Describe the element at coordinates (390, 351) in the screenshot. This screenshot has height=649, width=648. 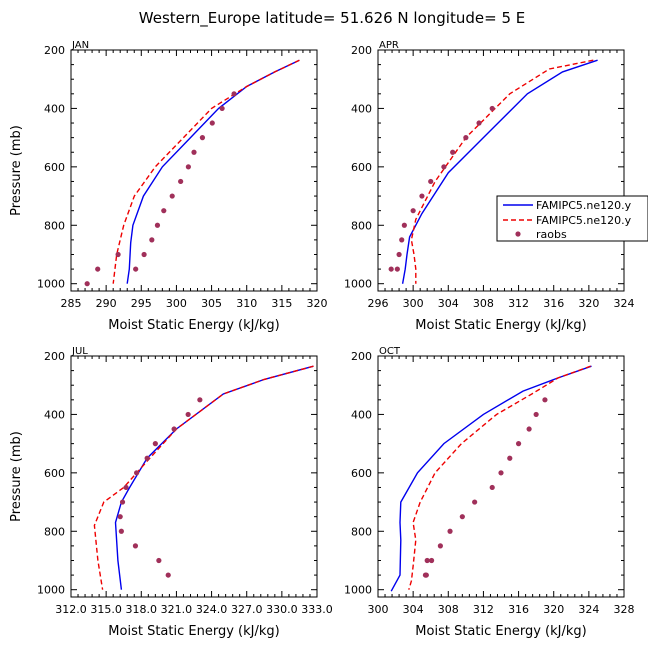
I see `panel-label: OCT` at that location.